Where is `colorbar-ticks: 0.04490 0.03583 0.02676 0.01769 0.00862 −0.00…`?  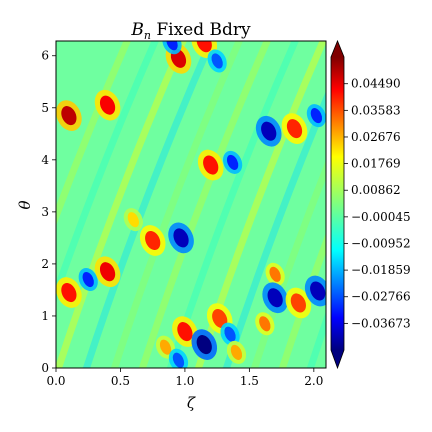
colorbar-ticks: 0.04490 0.03583 0.02676 0.01769 0.00862 −0.00… is located at coordinates (377, 203).